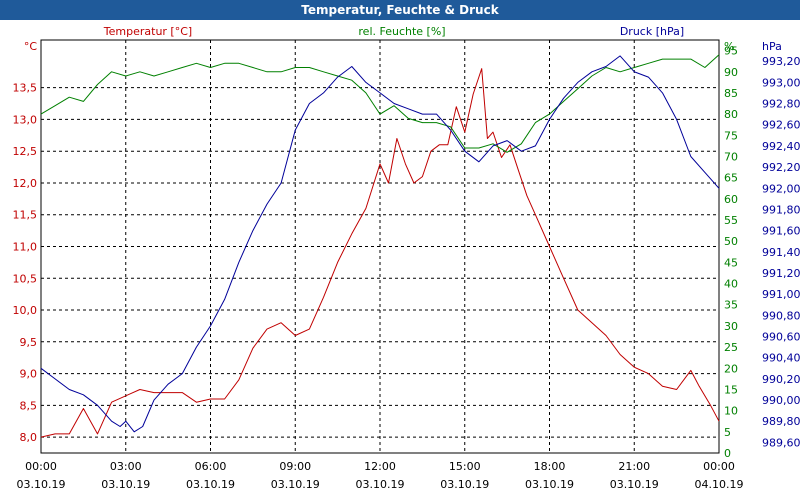 This screenshot has height=500, width=800. Describe the element at coordinates (781, 358) in the screenshot. I see `pressure-tick-label: 990,40` at that location.